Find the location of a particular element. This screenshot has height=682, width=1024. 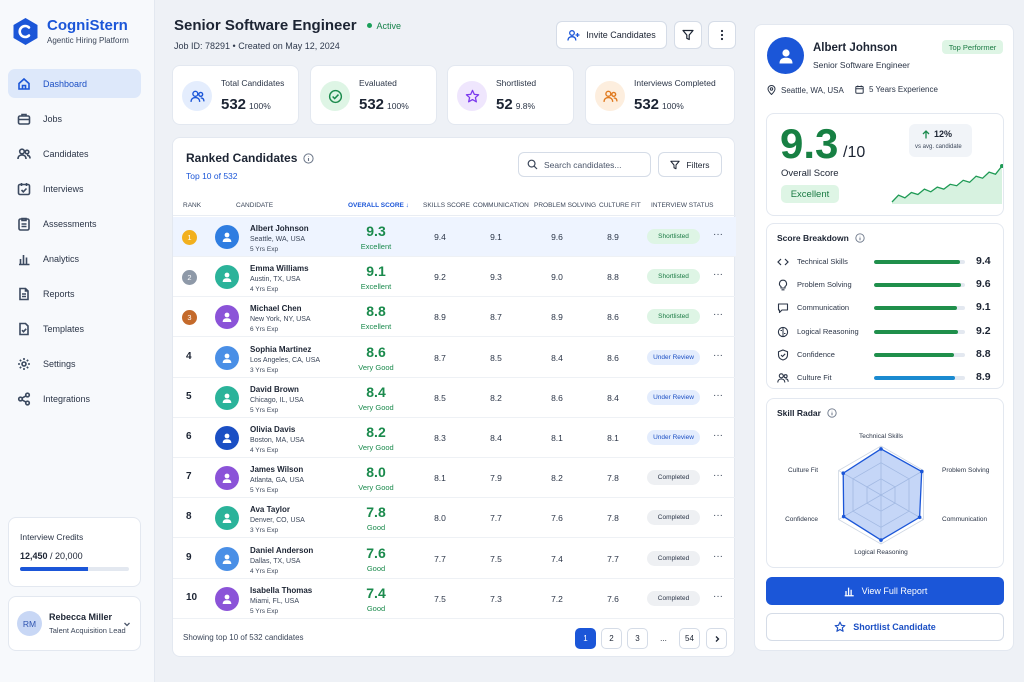

sidebar-item-interviews: Interviews is located at coordinates (74, 188).